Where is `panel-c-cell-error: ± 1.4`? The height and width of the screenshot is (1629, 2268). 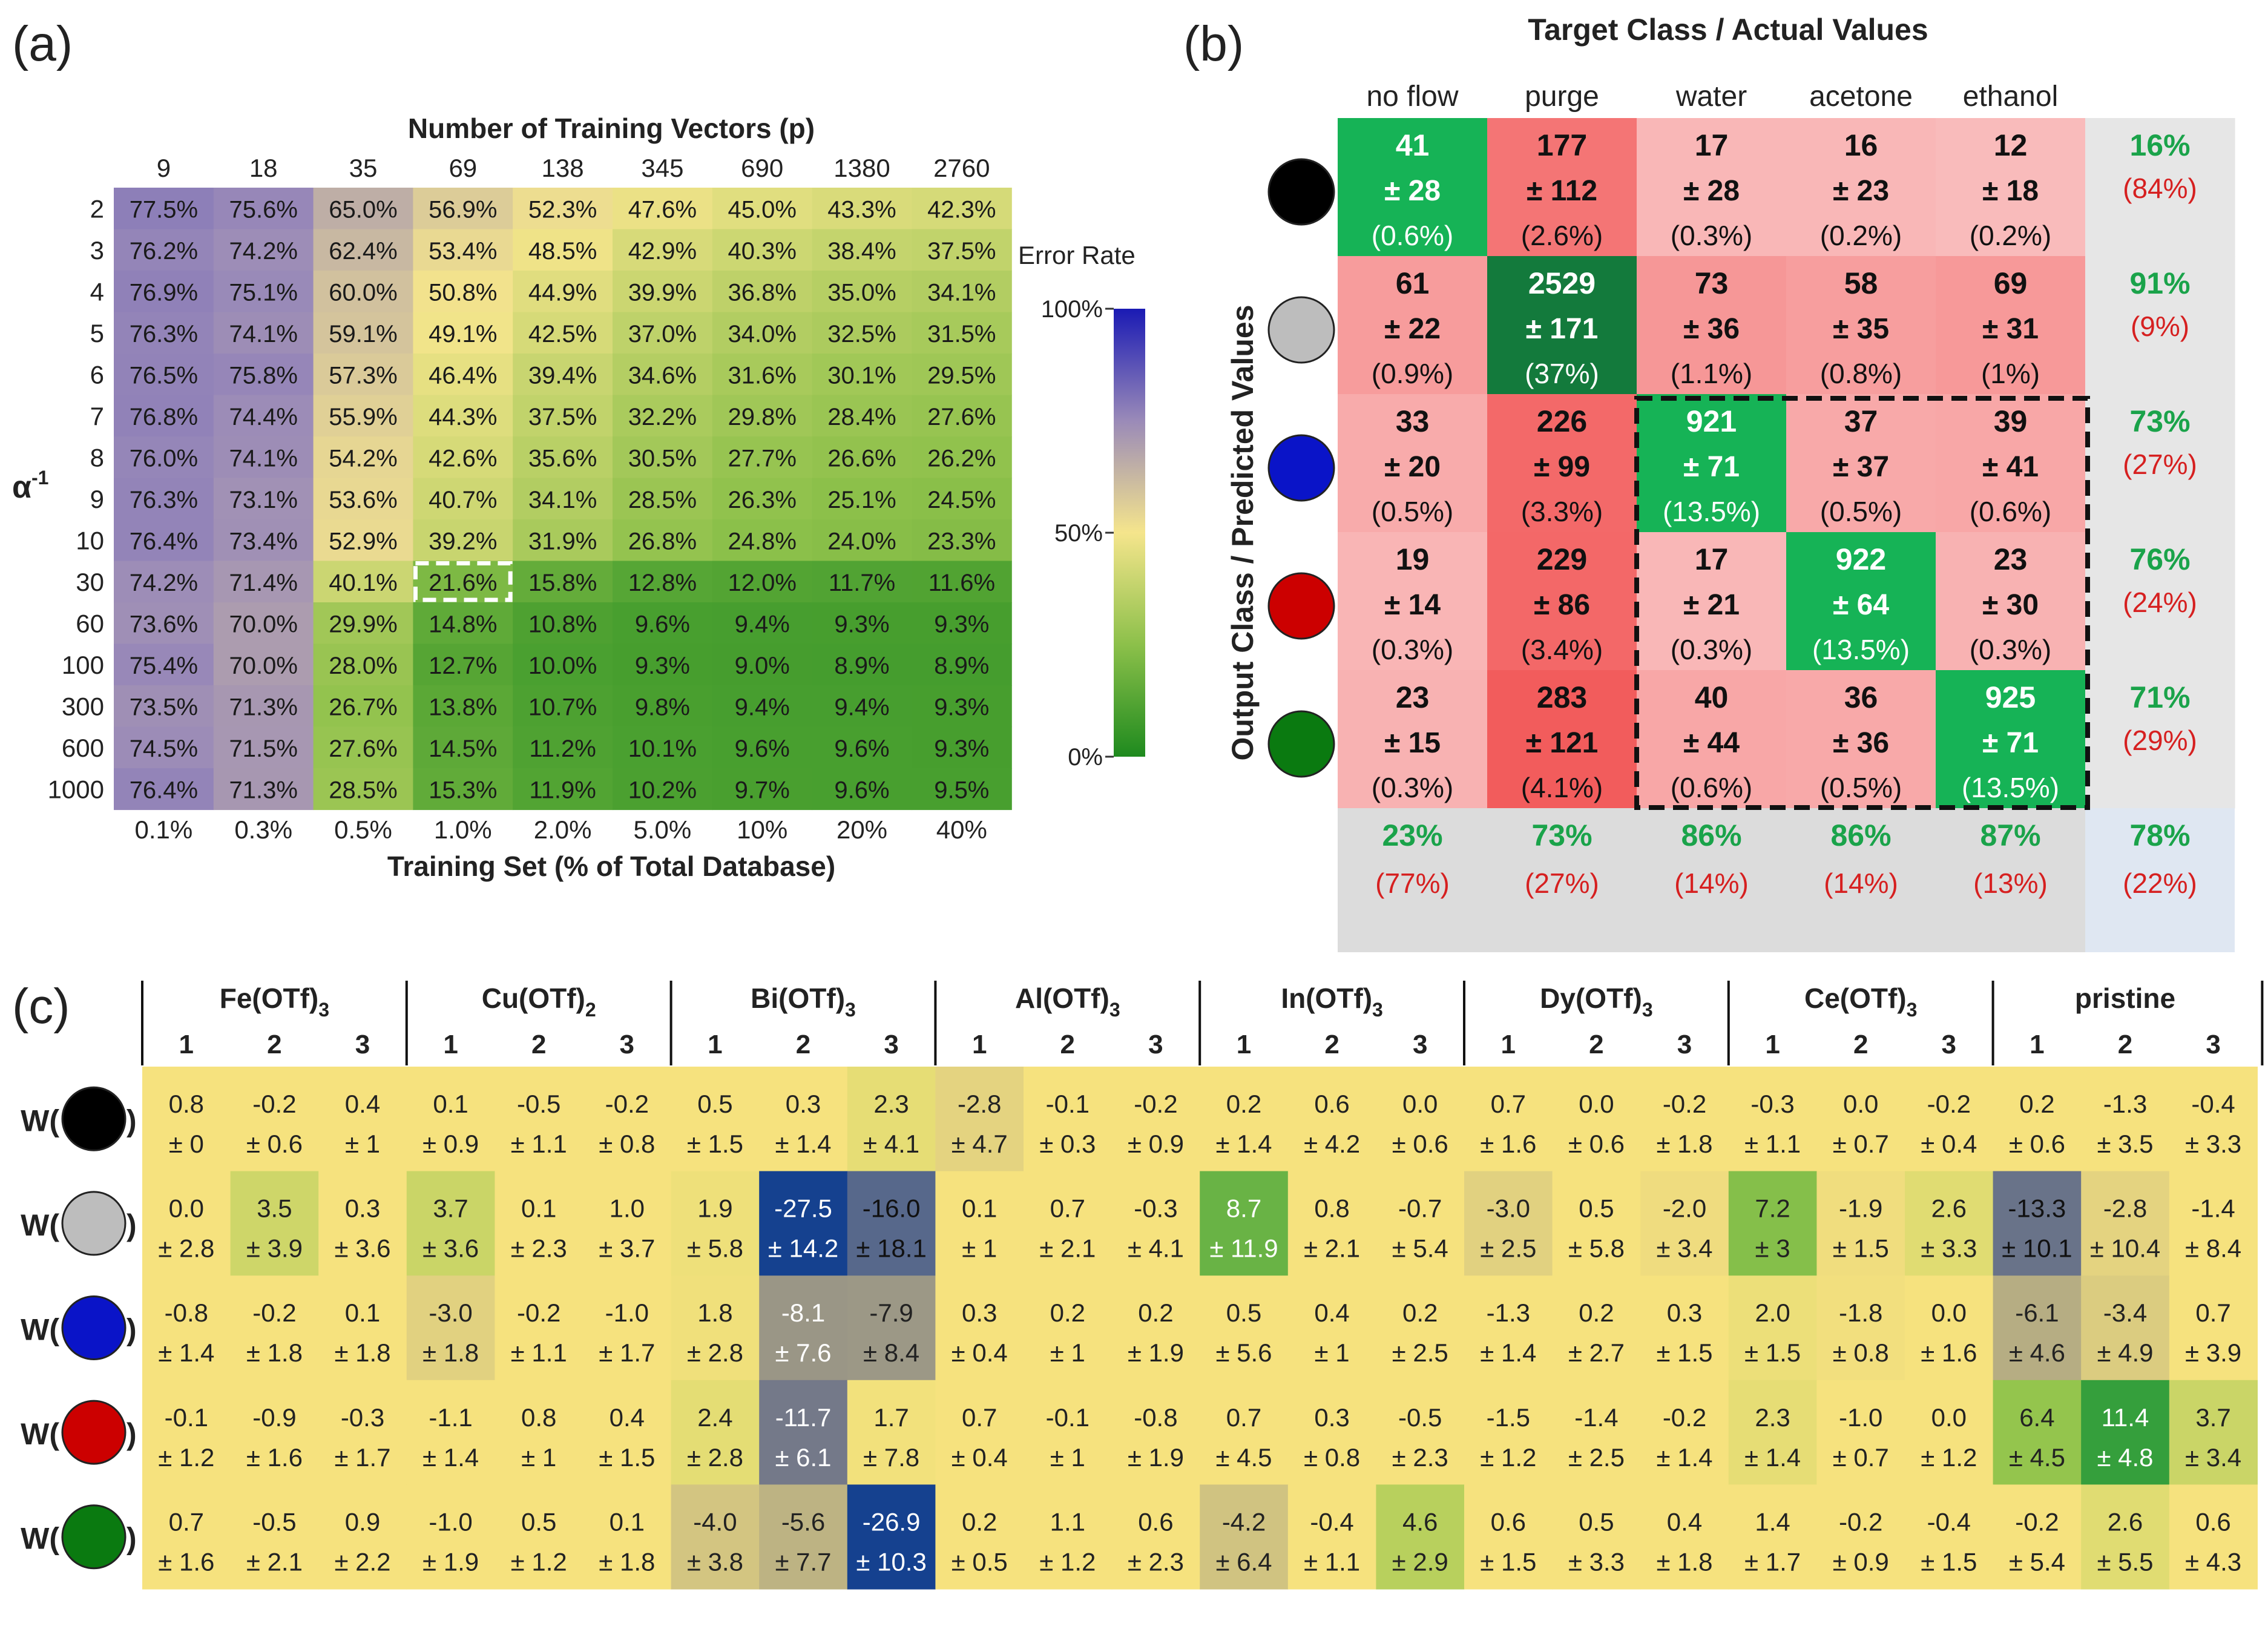
panel-c-cell-error: ± 1.4 is located at coordinates (1243, 1144).